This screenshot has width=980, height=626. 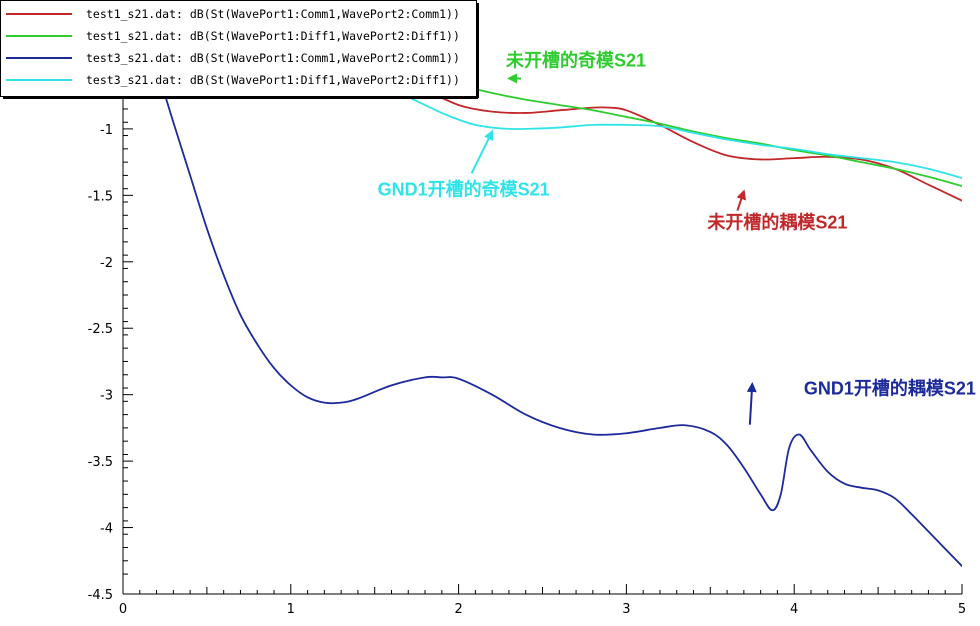 What do you see at coordinates (106, 529) in the screenshot?
I see `y-tick-label: -4` at bounding box center [106, 529].